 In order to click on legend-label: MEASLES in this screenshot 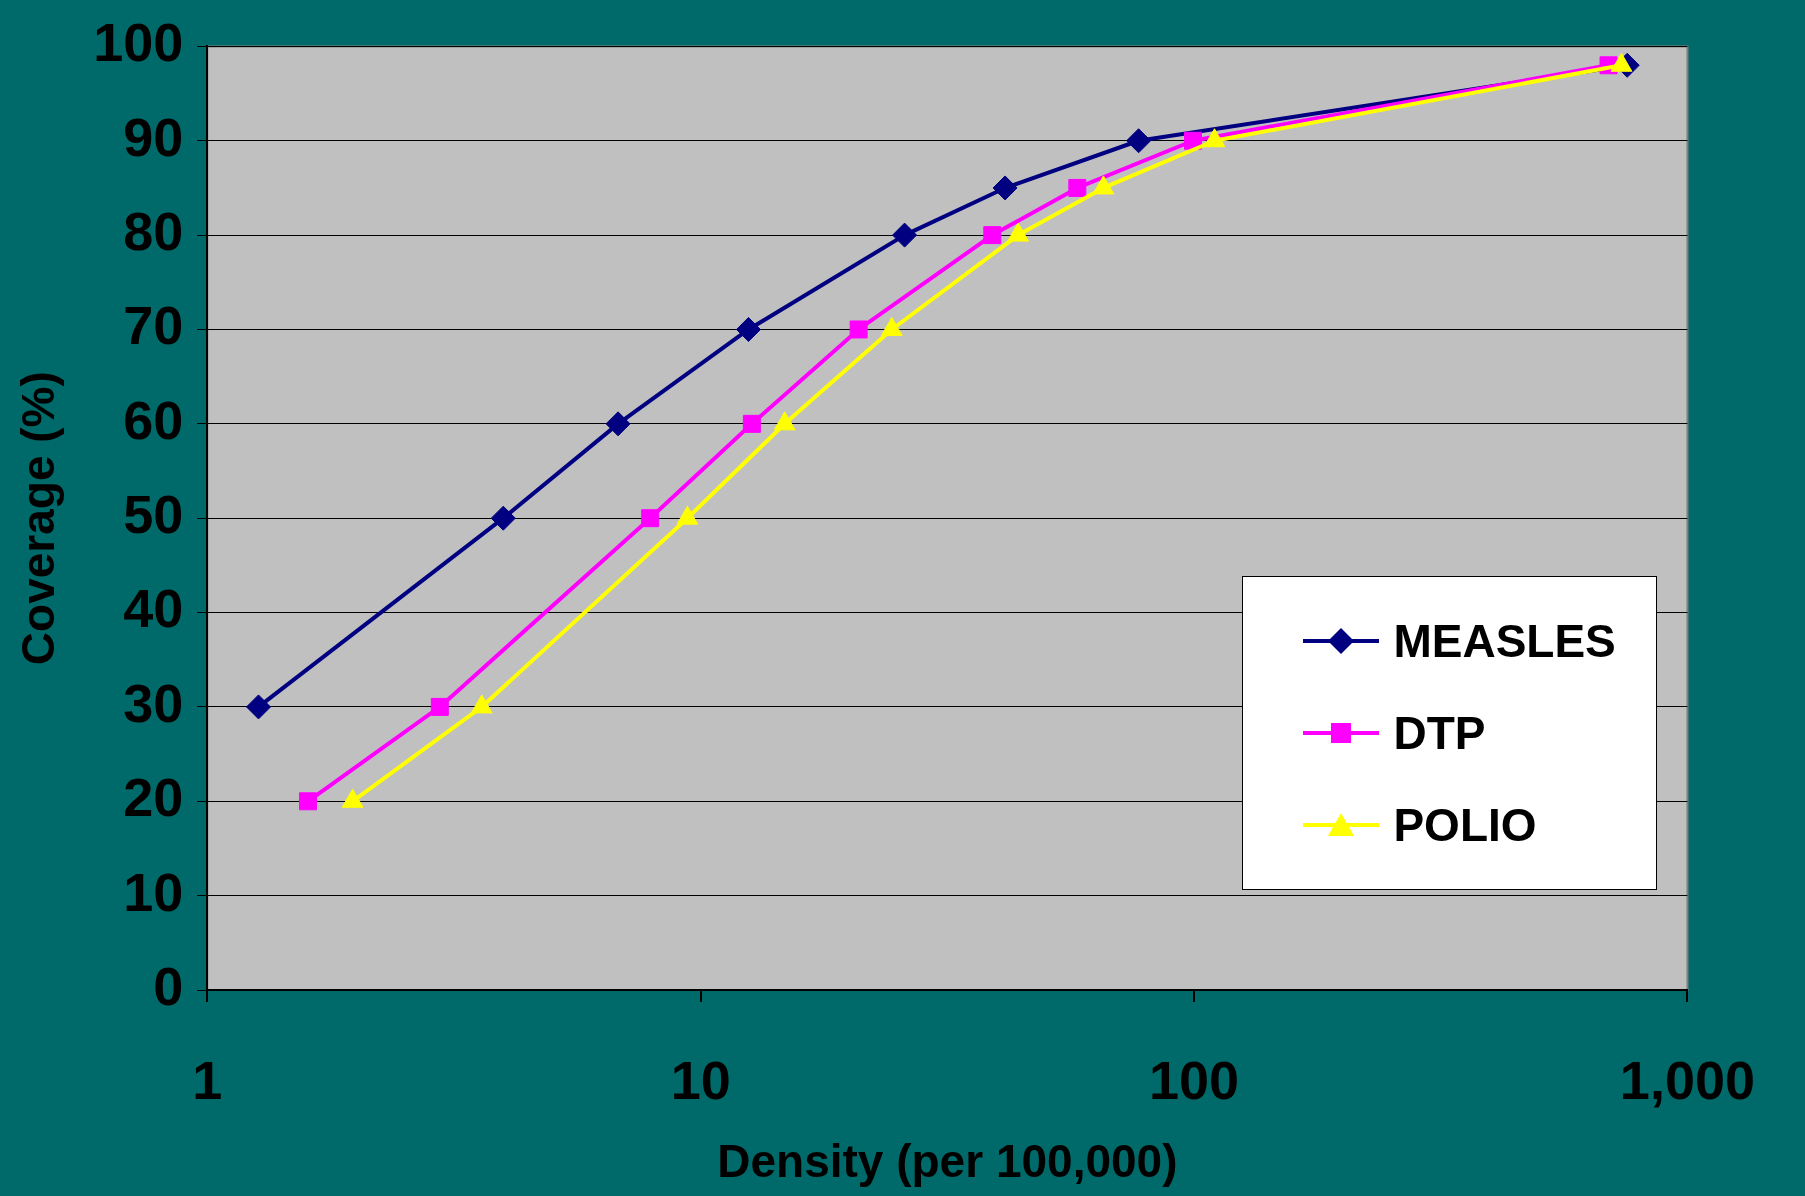, I will do `click(1504, 641)`.